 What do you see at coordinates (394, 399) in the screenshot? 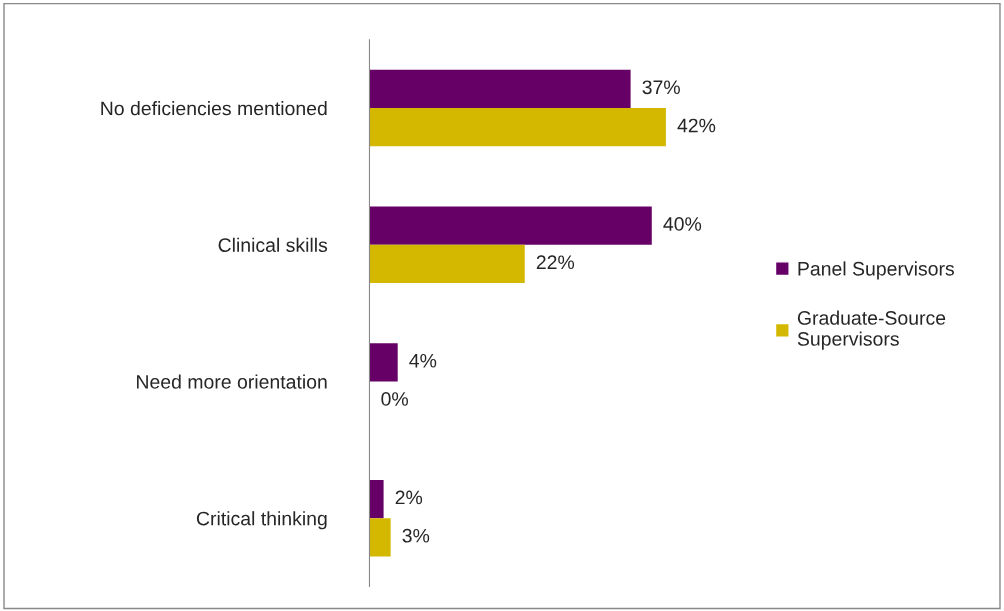
I see `data-label: 0%` at bounding box center [394, 399].